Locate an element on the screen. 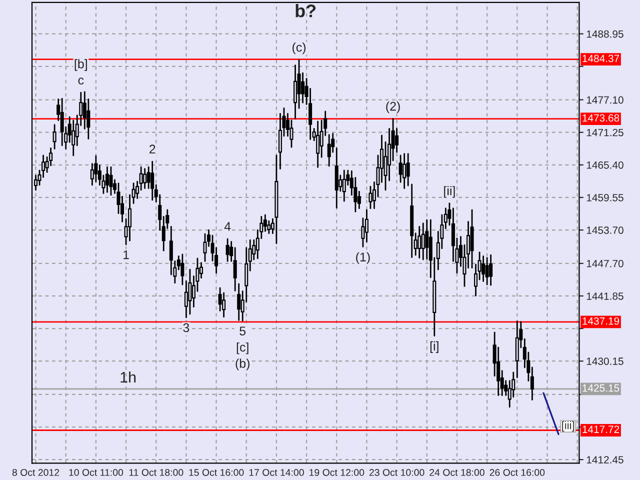 The image size is (640, 480). text: (1) is located at coordinates (363, 258).